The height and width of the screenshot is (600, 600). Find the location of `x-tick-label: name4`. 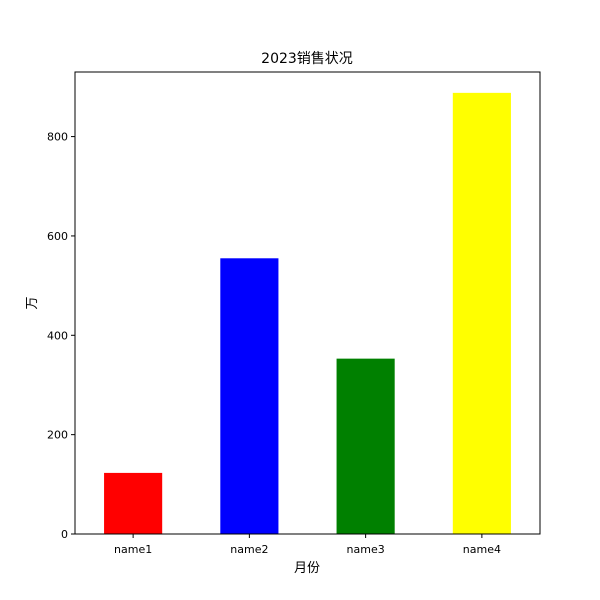

x-tick-label: name4 is located at coordinates (482, 549).